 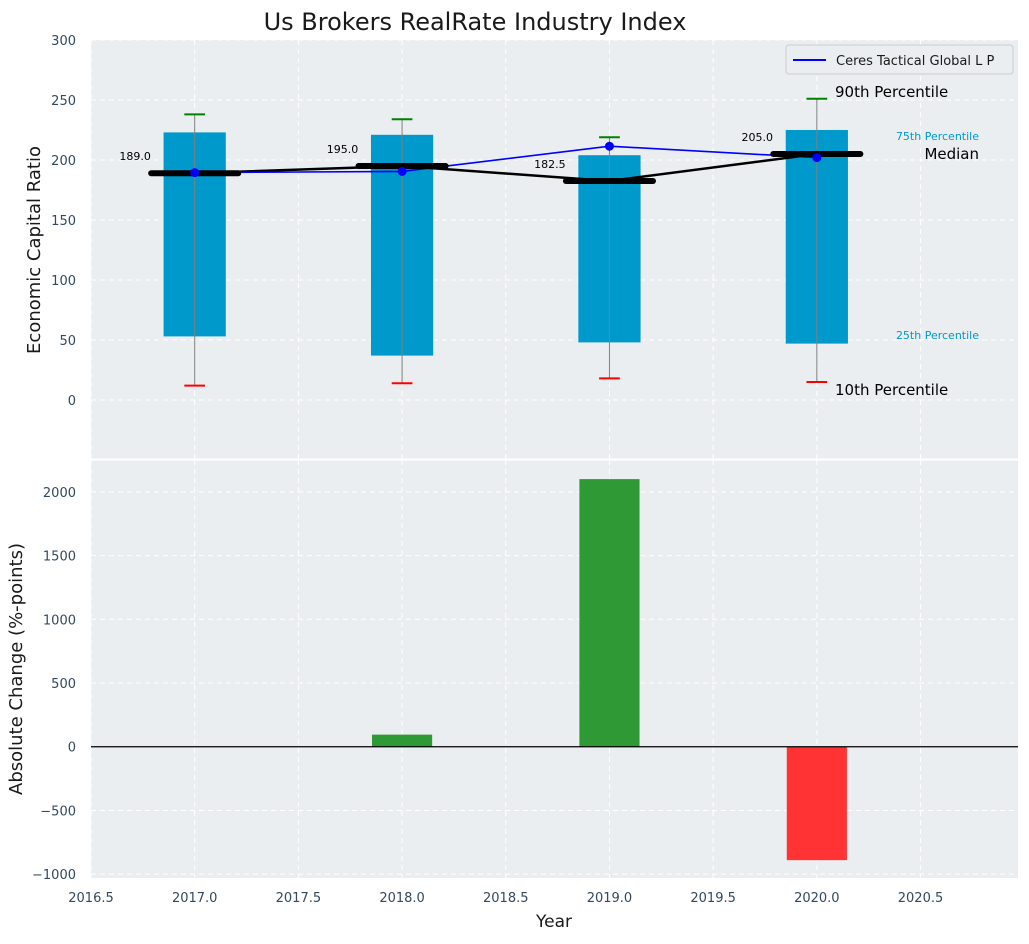 I want to click on bottom-y-tick-label: 2000, so click(x=59, y=493).